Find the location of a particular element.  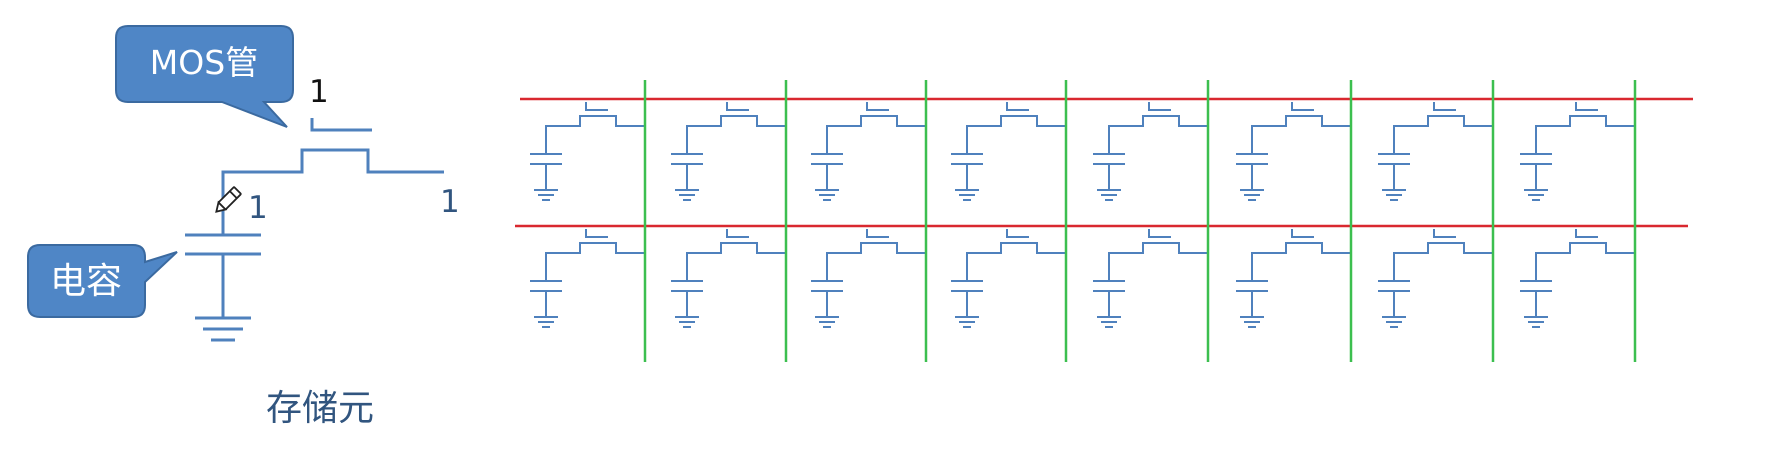

mos-callout-bubble is located at coordinates (204, 76).